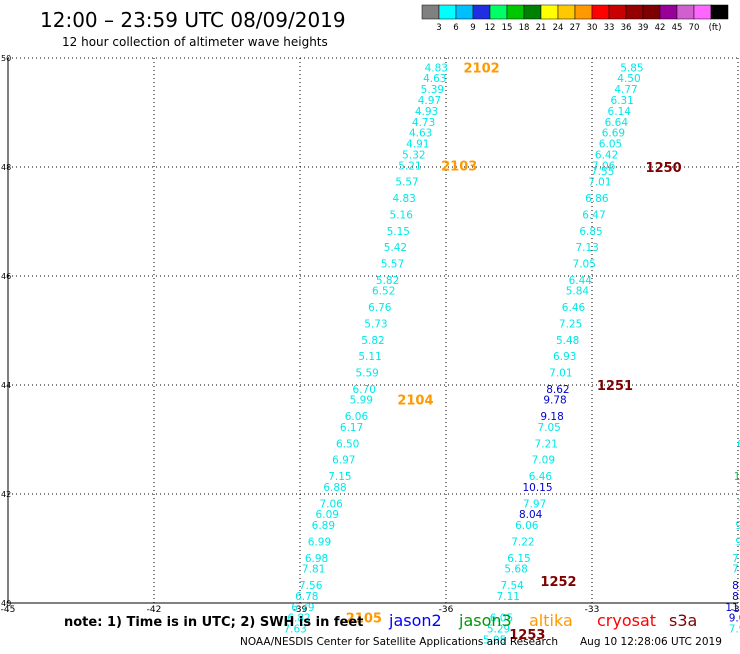  What do you see at coordinates (643, 28) in the screenshot?
I see `color-scale-label: 39` at bounding box center [643, 28].